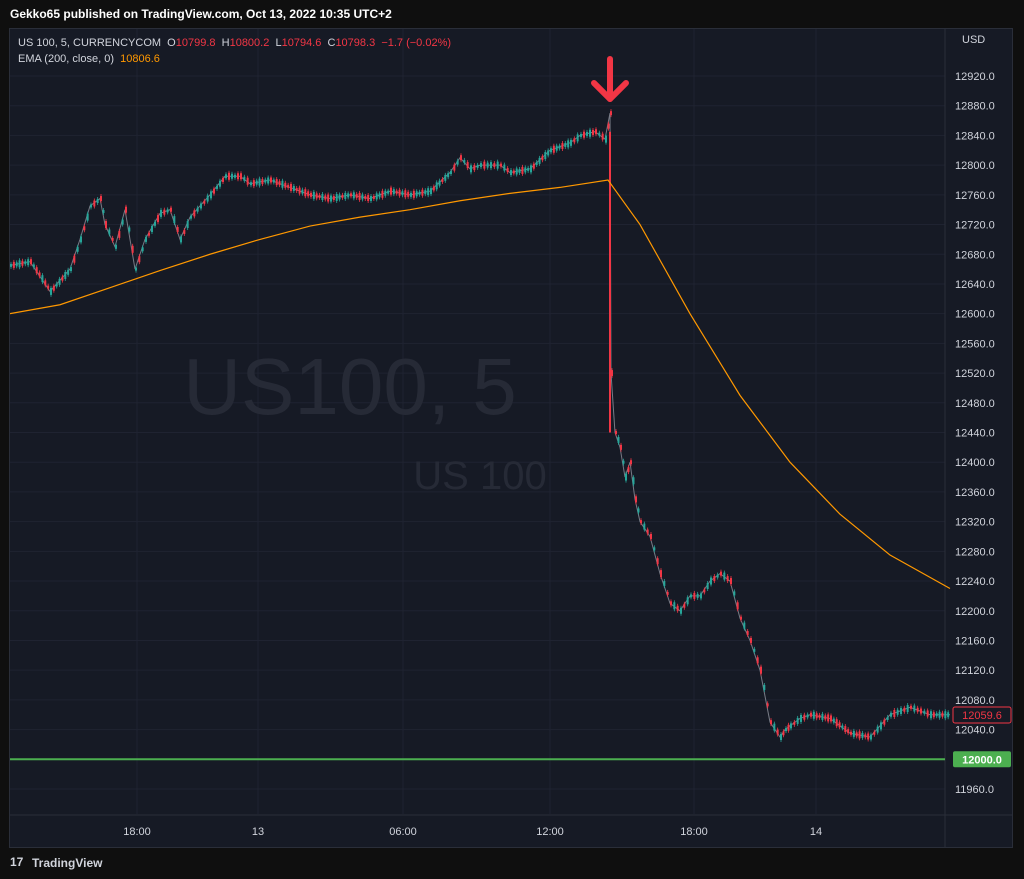 This screenshot has width=1024, height=879. I want to click on level-price-tag, so click(982, 759).